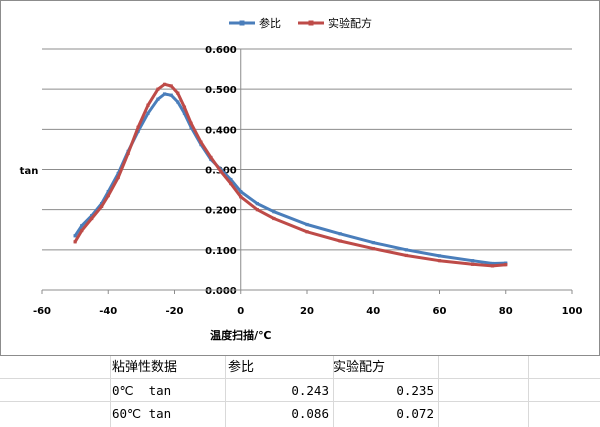 This screenshot has width=600, height=427. What do you see at coordinates (29, 171) in the screenshot?
I see `y-axis-title: tan` at bounding box center [29, 171].